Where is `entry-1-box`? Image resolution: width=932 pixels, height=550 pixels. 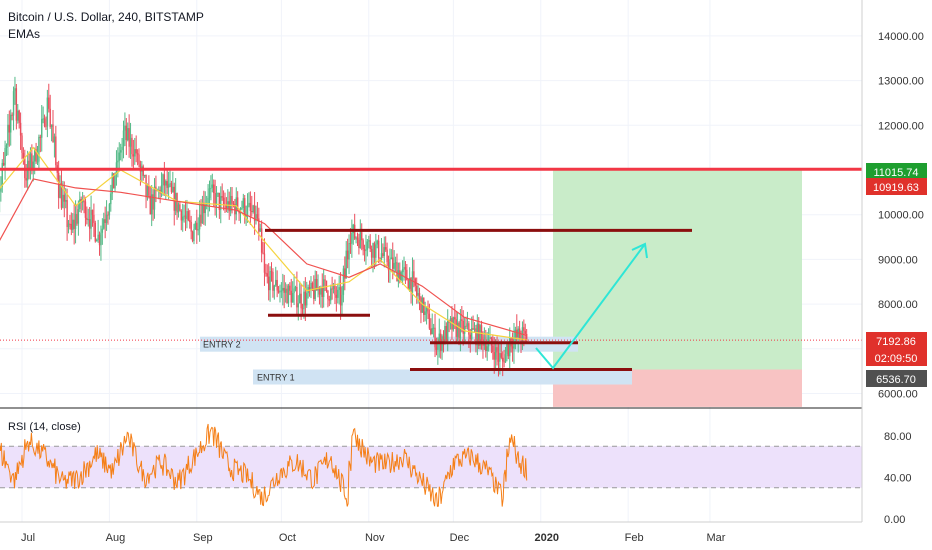
entry-1-box is located at coordinates (442, 377).